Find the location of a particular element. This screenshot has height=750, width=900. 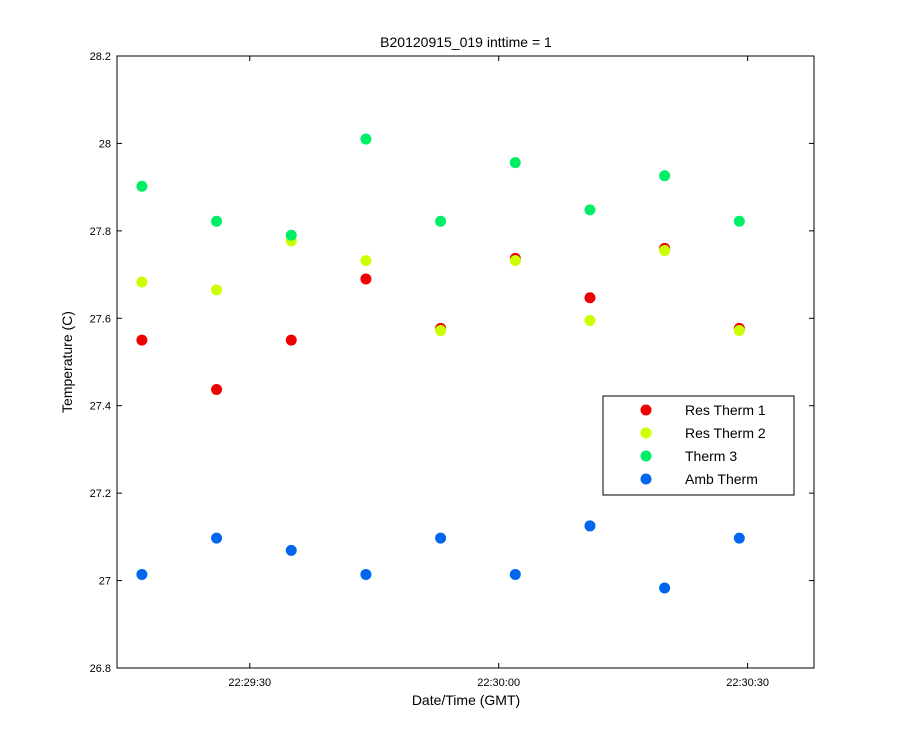

x-tick-label: 22:30:30 is located at coordinates (747, 683).